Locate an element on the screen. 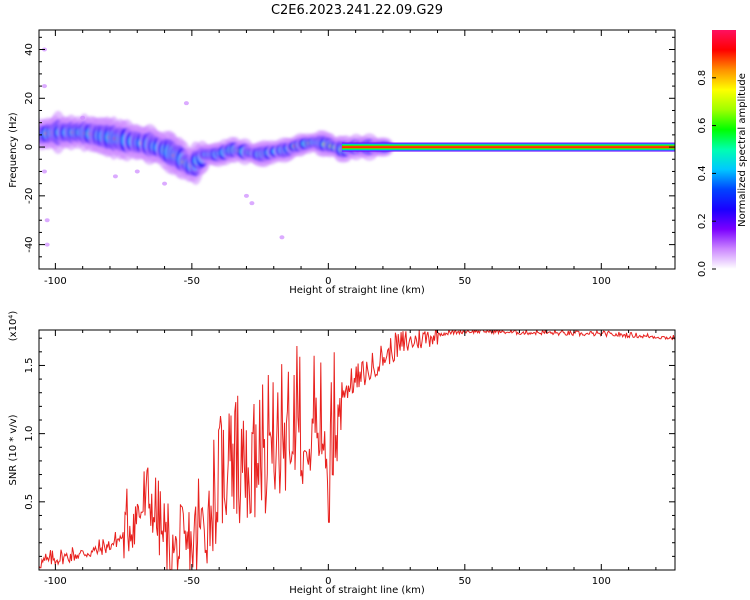 The width and height of the screenshot is (750, 600). colorbar-tick-label: 0.8 is located at coordinates (702, 78).